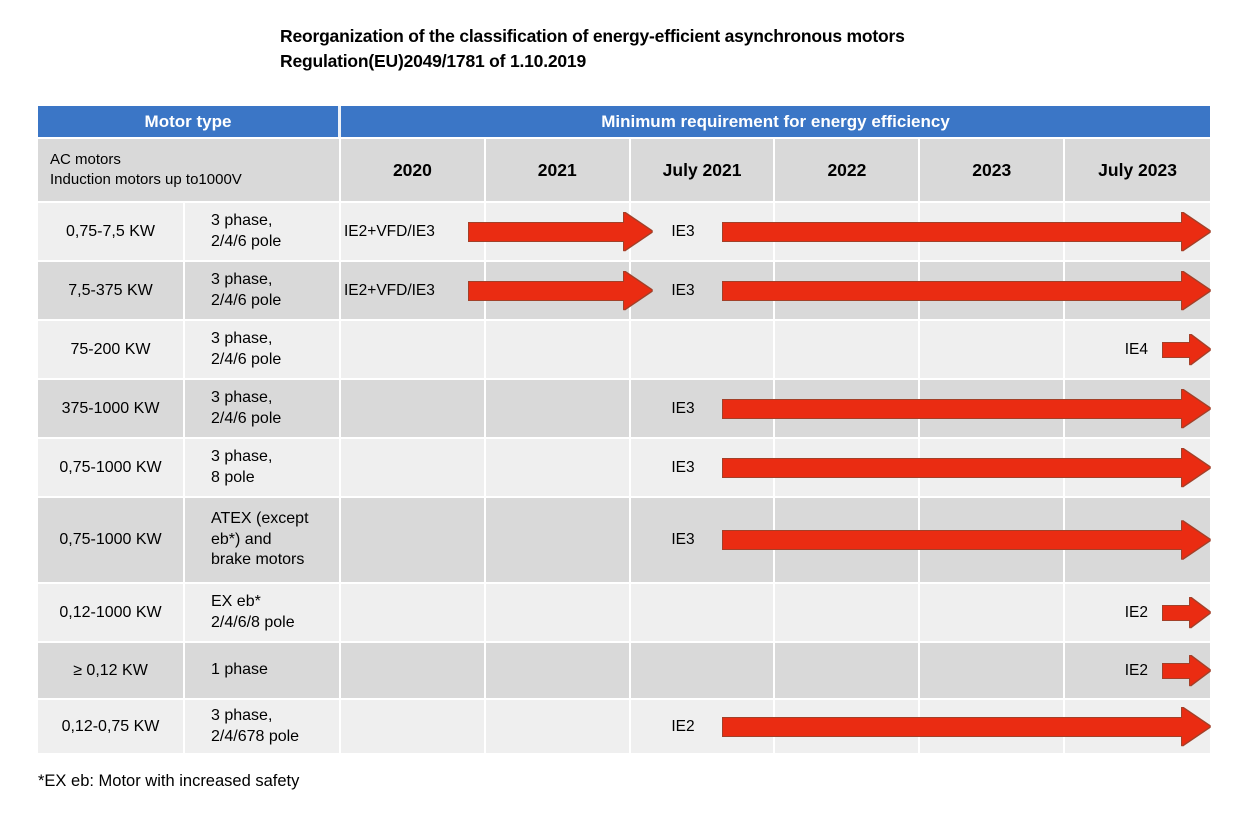 Image resolution: width=1250 pixels, height=814 pixels. Describe the element at coordinates (169, 781) in the screenshot. I see `footnote: *EX eb: Motor with increased safety` at that location.